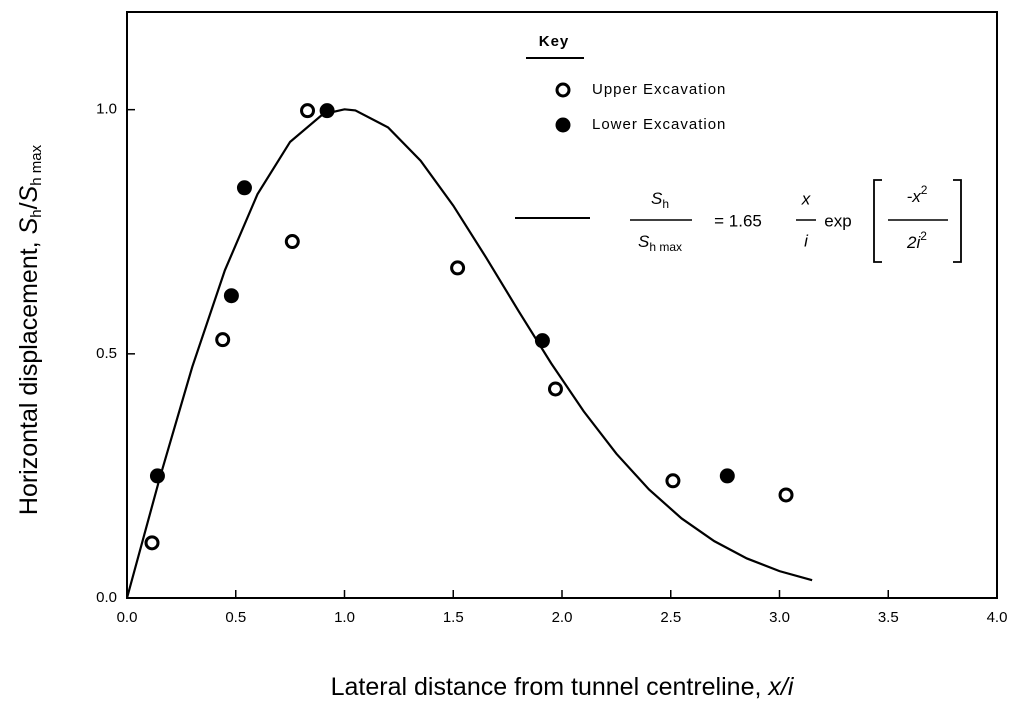  I want to click on x-tick-label: 2.0, so click(562, 617).